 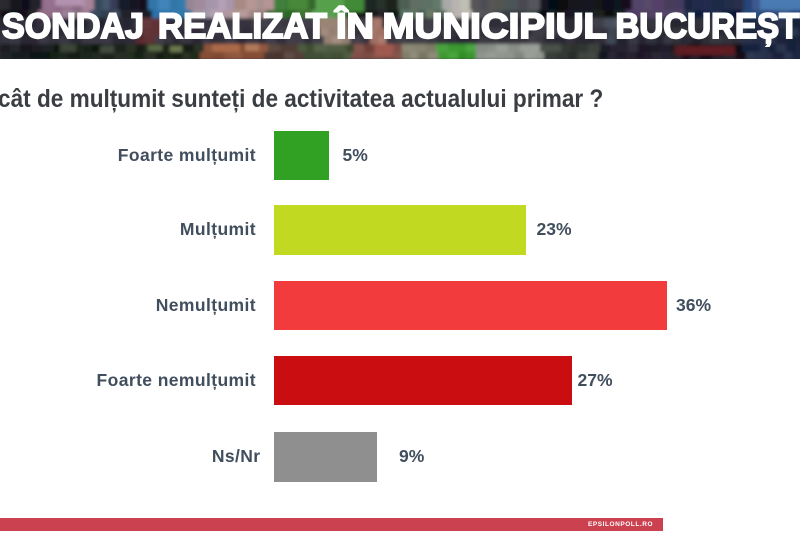 What do you see at coordinates (242, 26) in the screenshot?
I see `svg-text: REALIZAT` at bounding box center [242, 26].